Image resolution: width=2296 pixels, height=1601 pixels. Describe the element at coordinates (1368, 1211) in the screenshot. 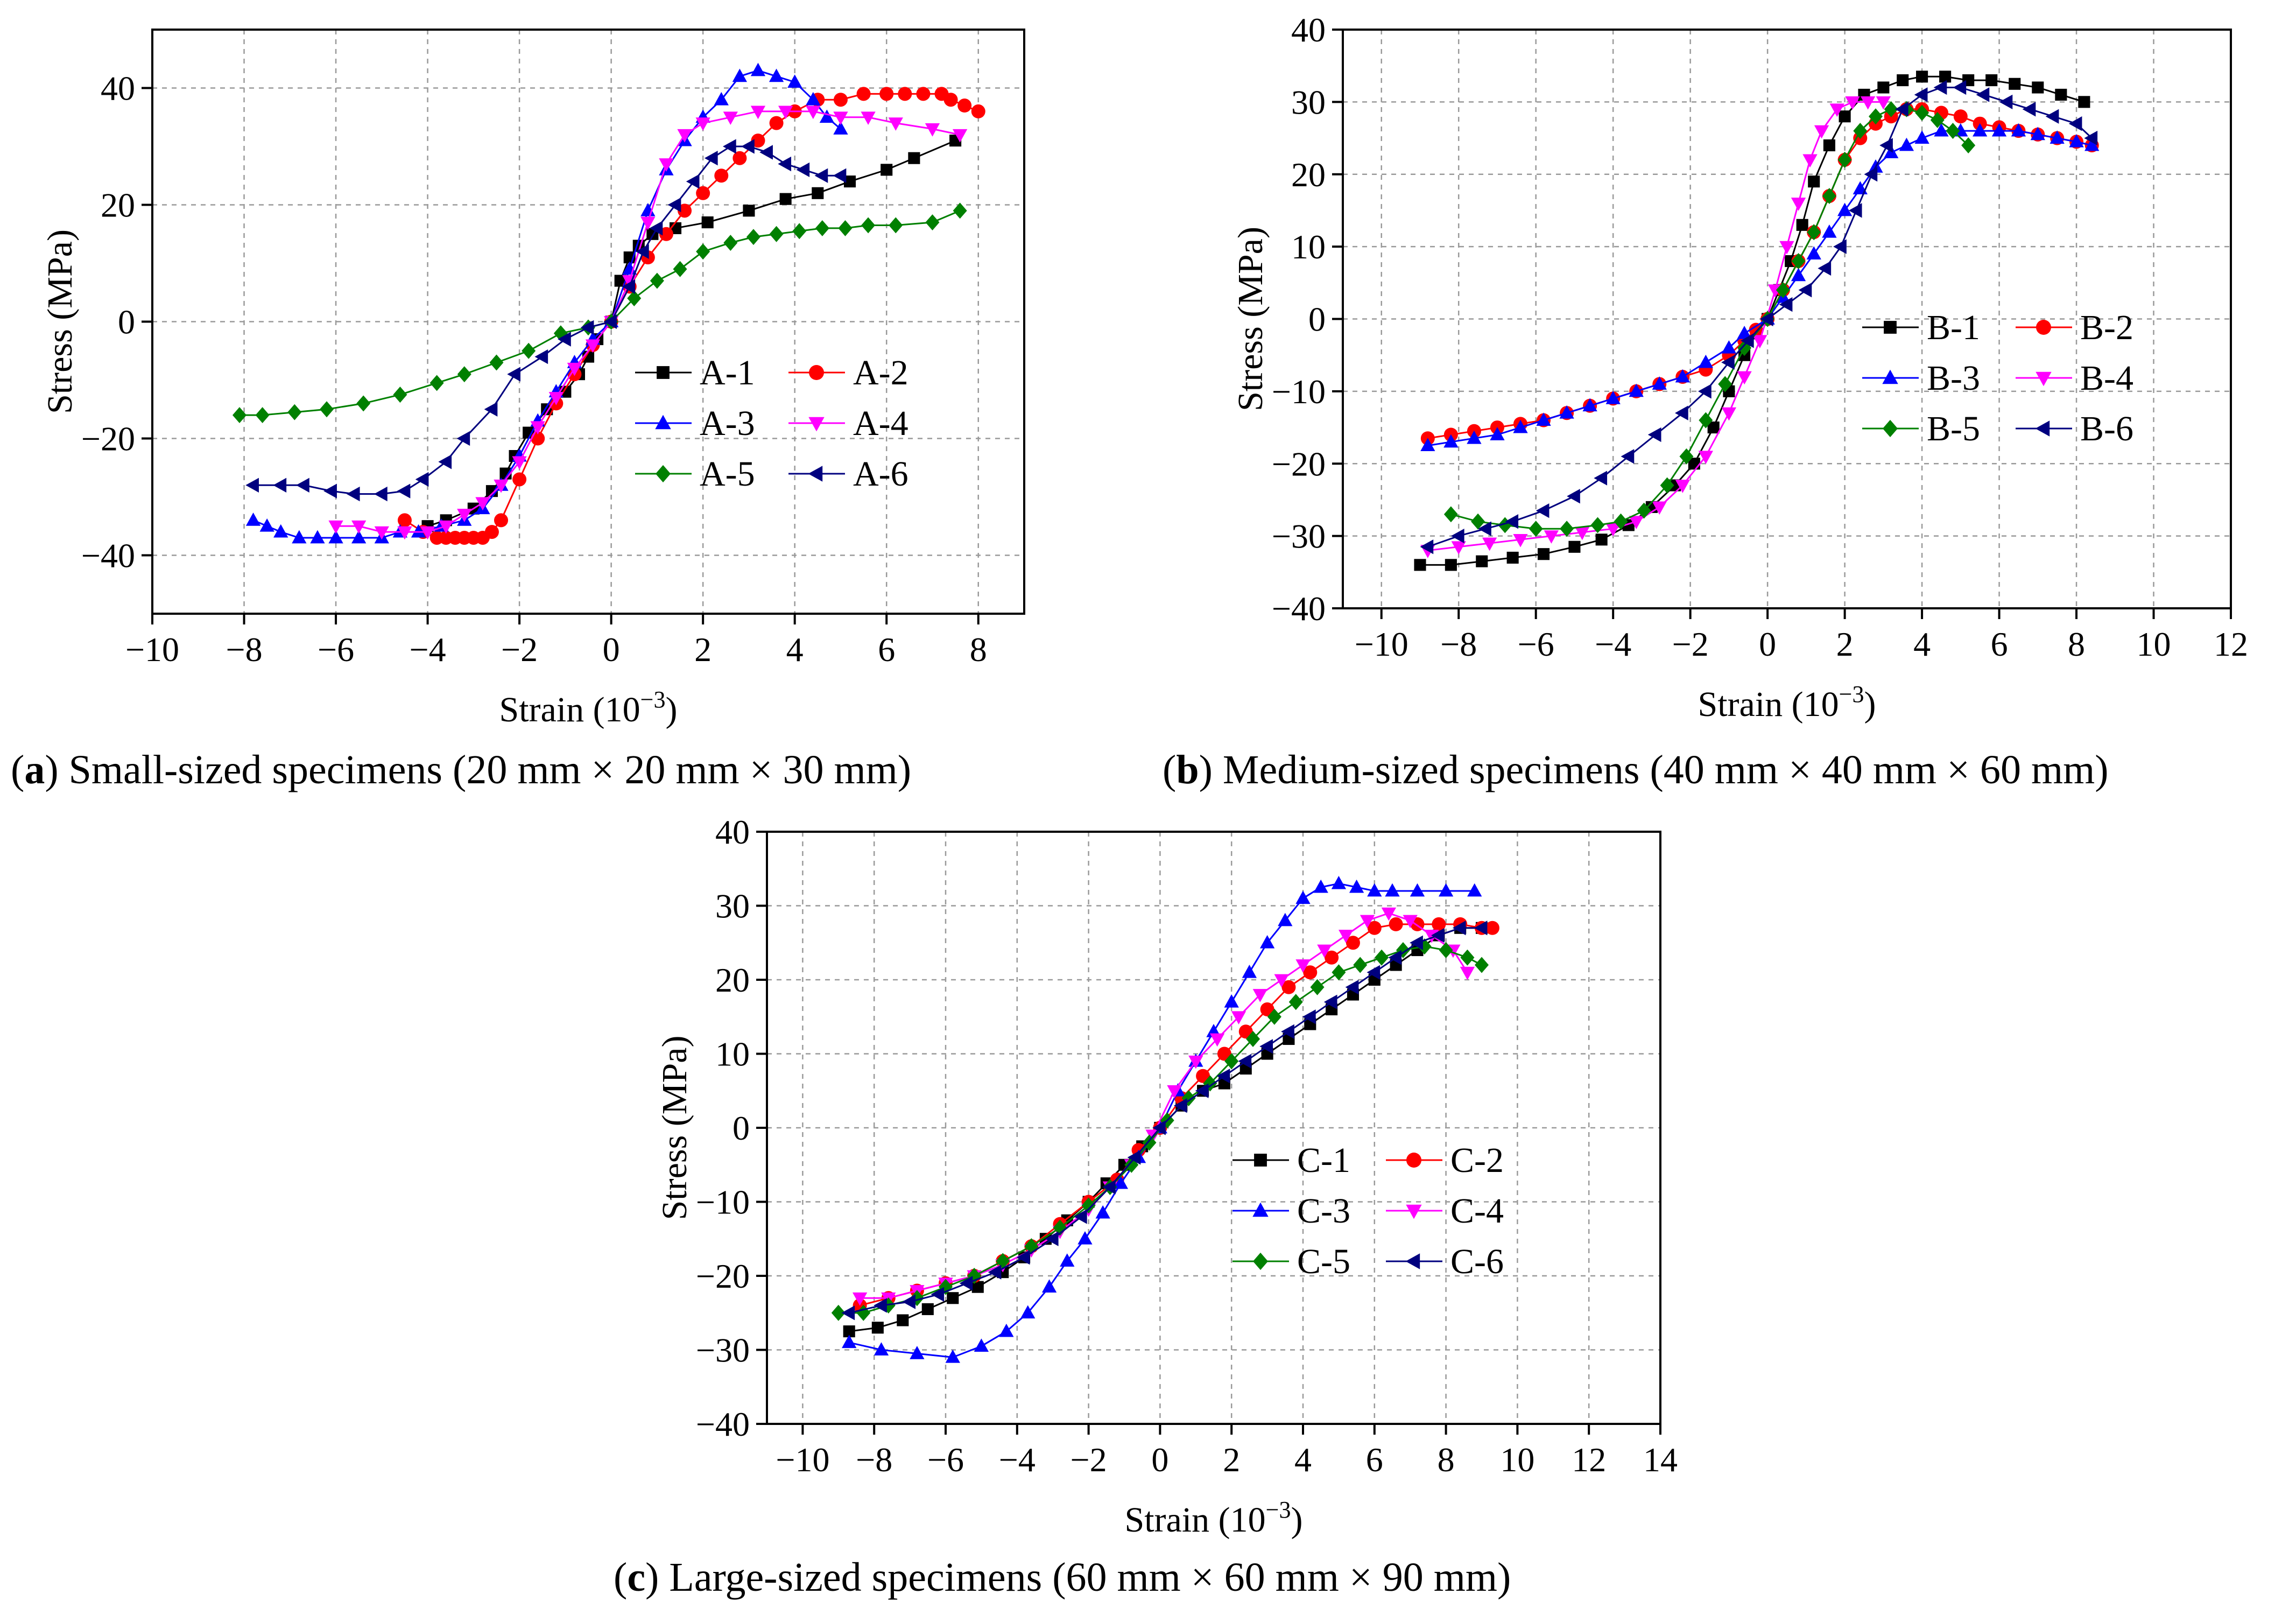

I see `legend: C-1 C-2 C-3 C-4 C-5 C-6` at that location.